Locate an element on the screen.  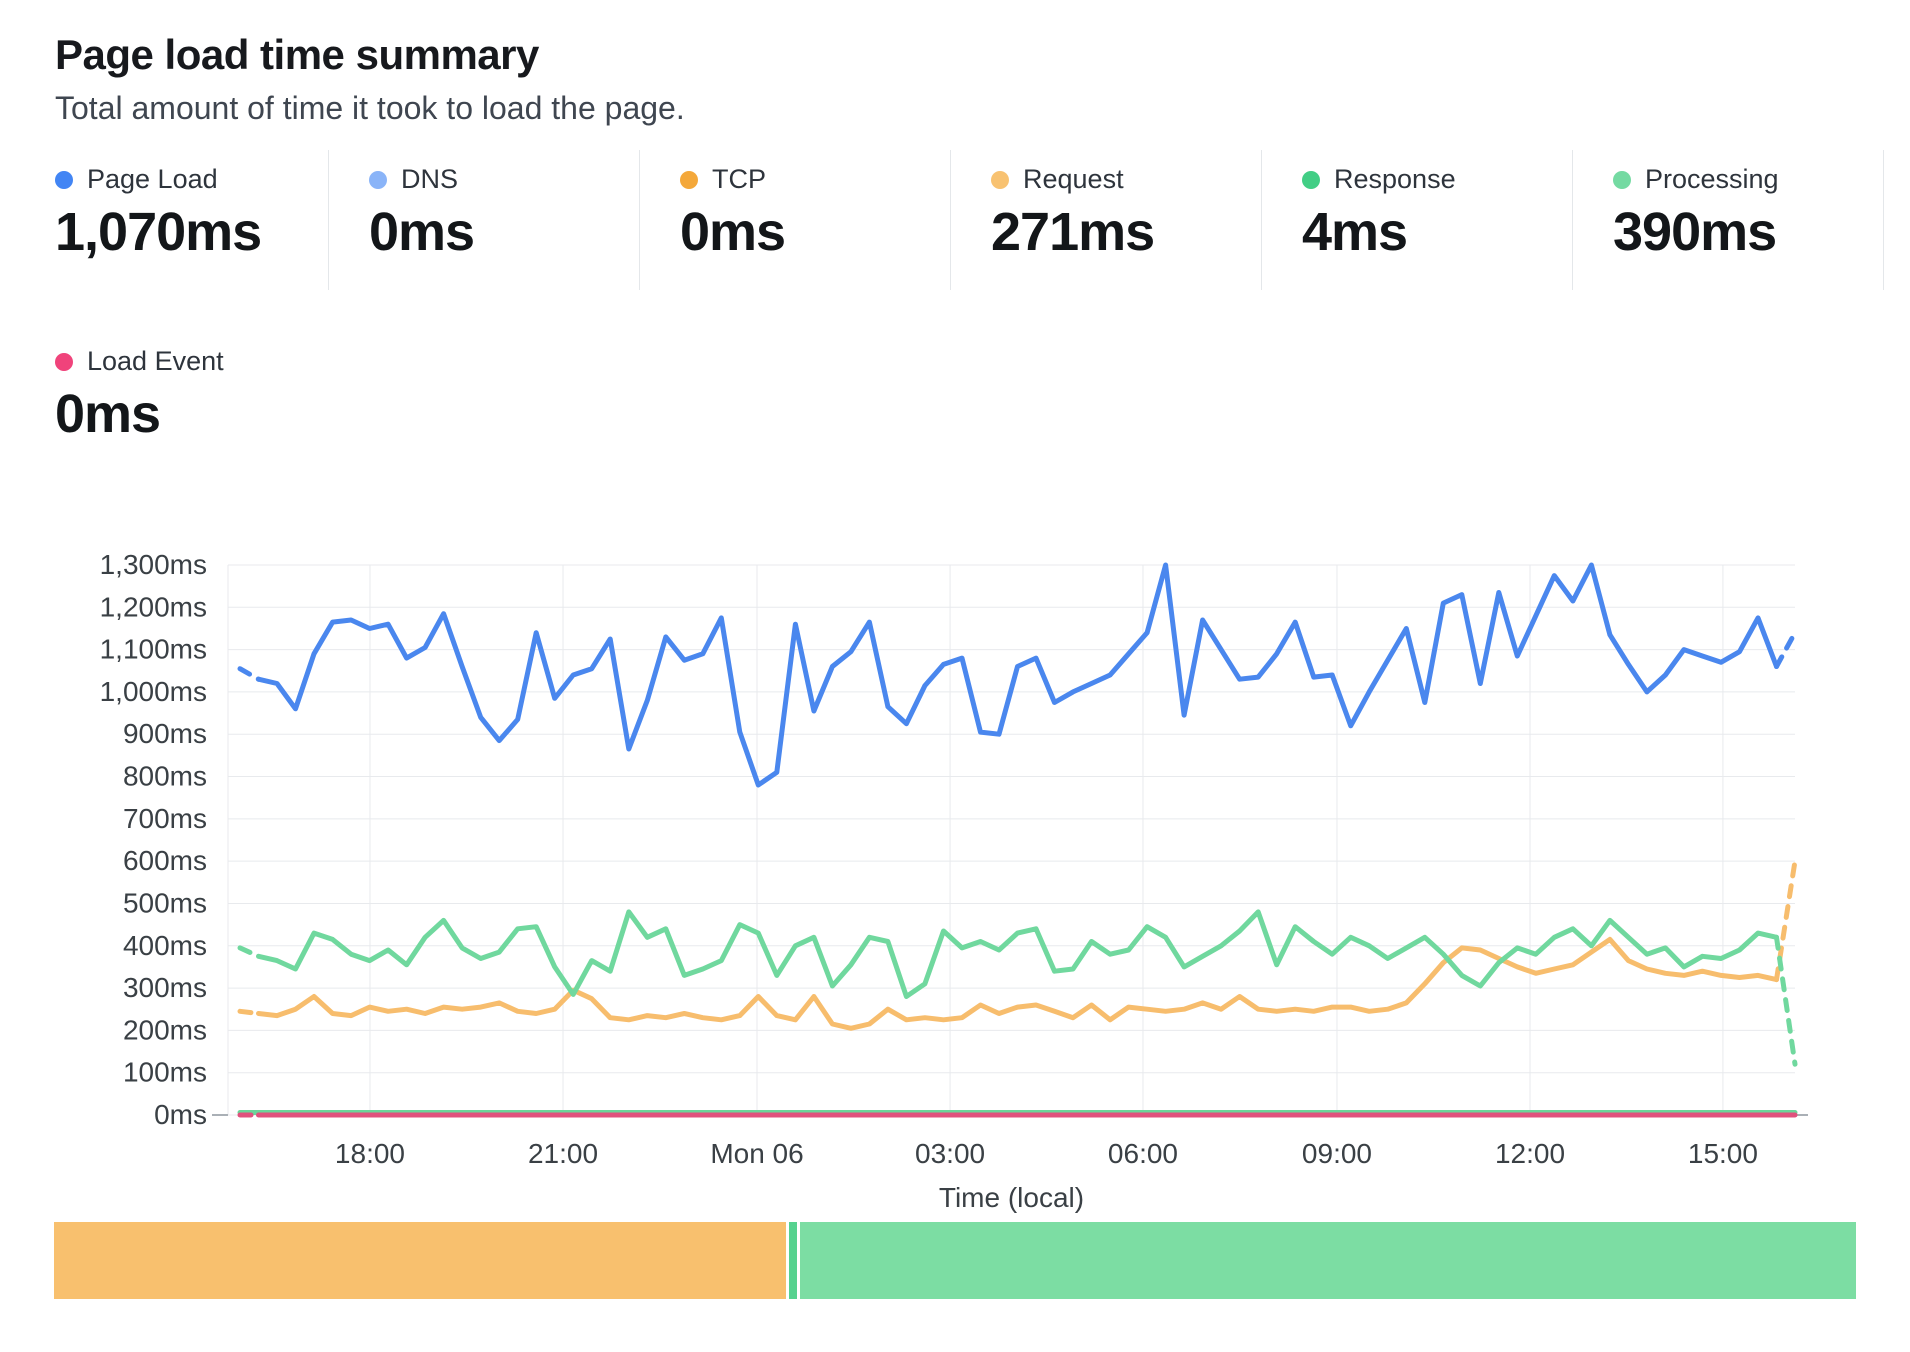
metrics-row-2: Load Event 0ms is located at coordinates (192, 402).